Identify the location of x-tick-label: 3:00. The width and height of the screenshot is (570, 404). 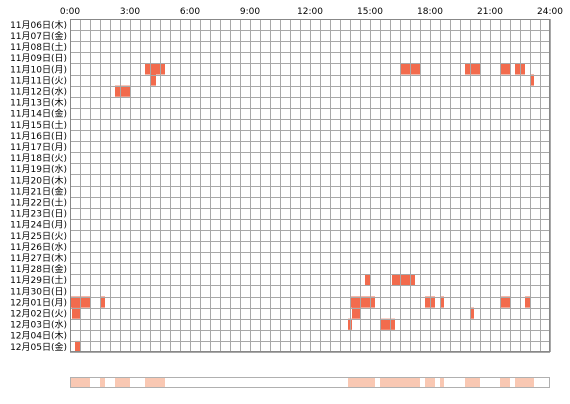
(130, 12).